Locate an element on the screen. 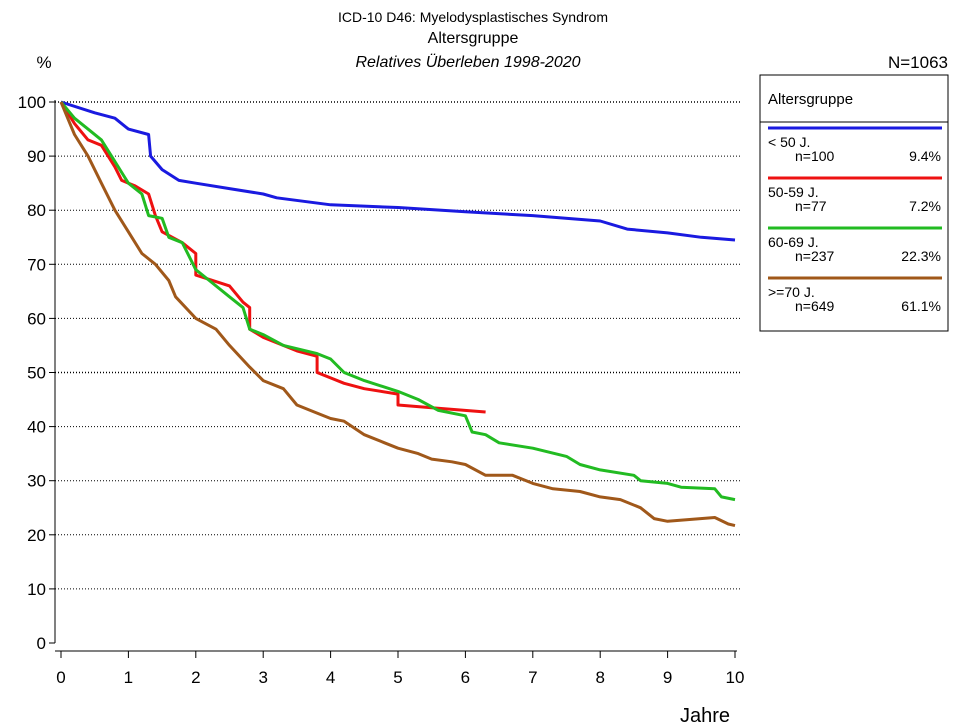  y-tick-label: 100 is located at coordinates (32, 102).